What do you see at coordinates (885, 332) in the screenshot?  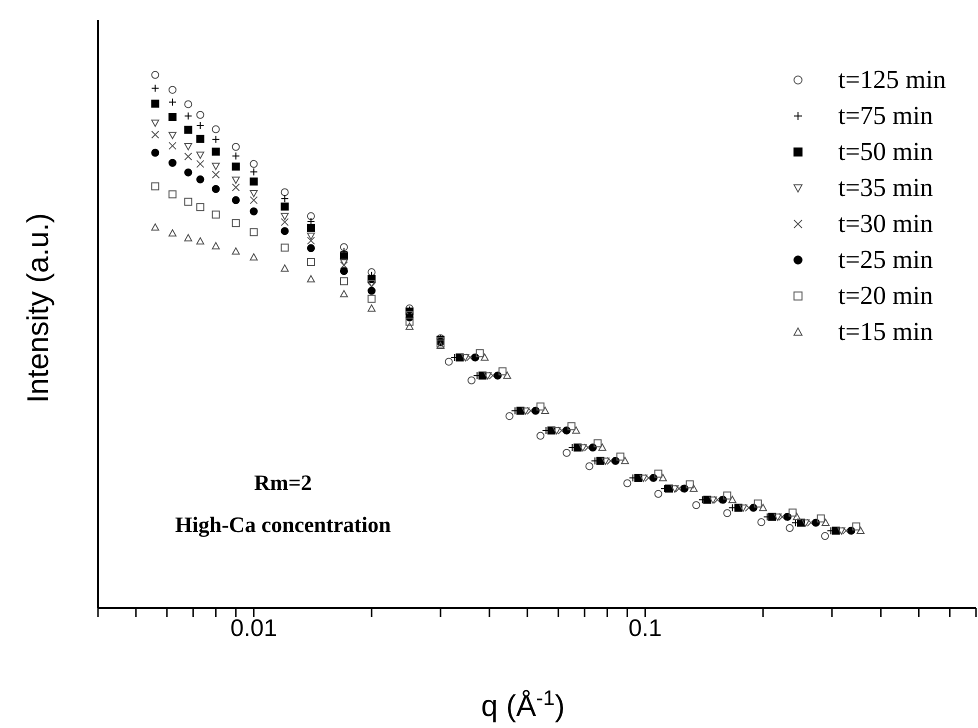 I see `legend-label: t=15 min` at bounding box center [885, 332].